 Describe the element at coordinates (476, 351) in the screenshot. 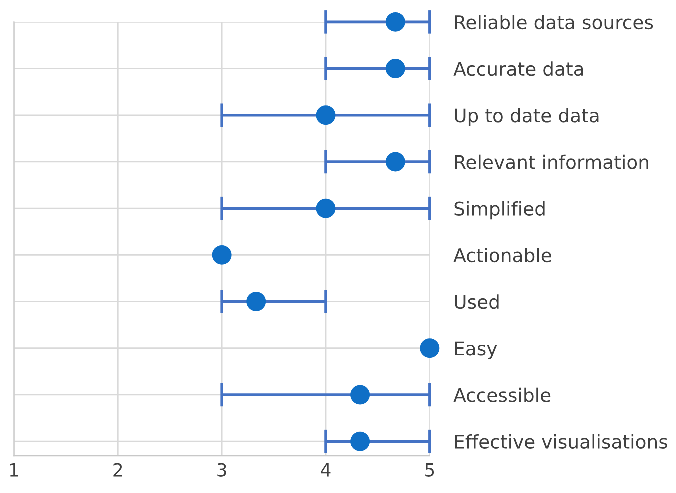

I see `y-tick-label: Easy` at that location.